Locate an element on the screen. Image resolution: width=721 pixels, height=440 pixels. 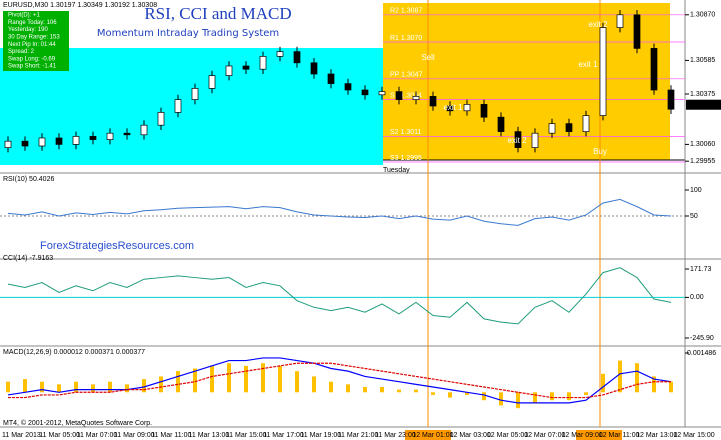
session-zone is located at coordinates (526, 81).